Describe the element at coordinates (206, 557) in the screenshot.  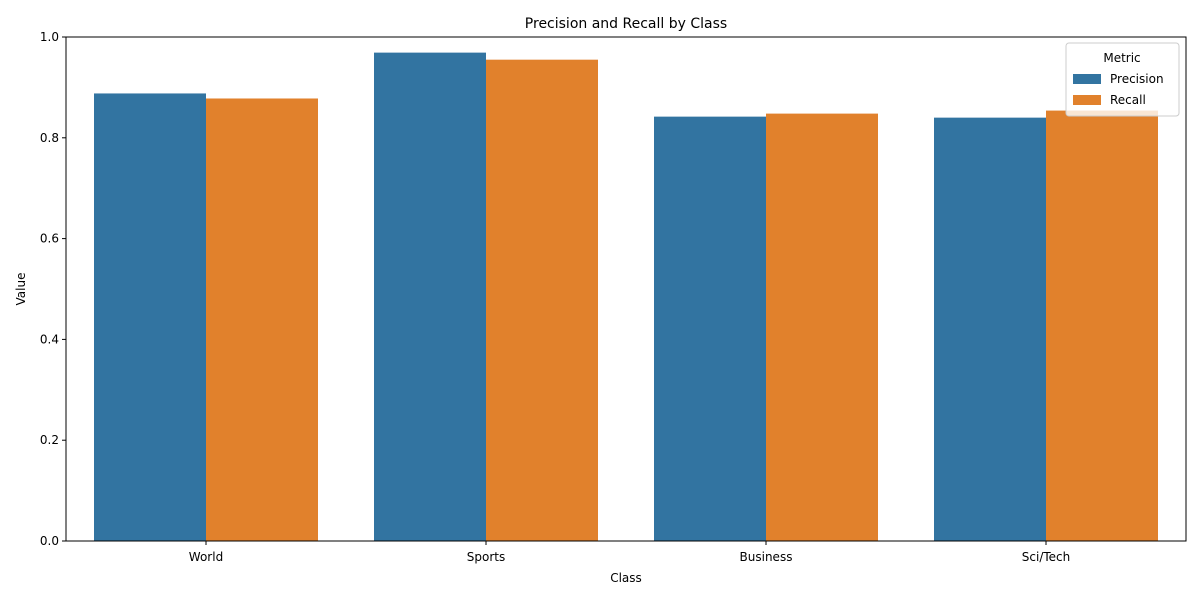
I see `x-tick-label: World` at that location.